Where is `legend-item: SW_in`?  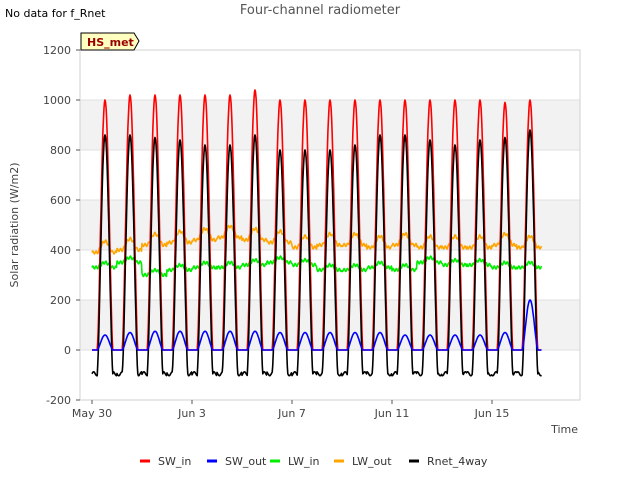 legend-item: SW_in is located at coordinates (165, 461).